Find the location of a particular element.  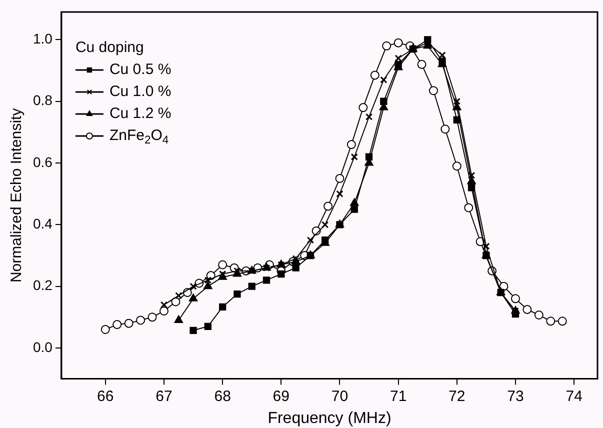

y-axis-title: Normalized Echo Intensity is located at coordinates (17, 195).